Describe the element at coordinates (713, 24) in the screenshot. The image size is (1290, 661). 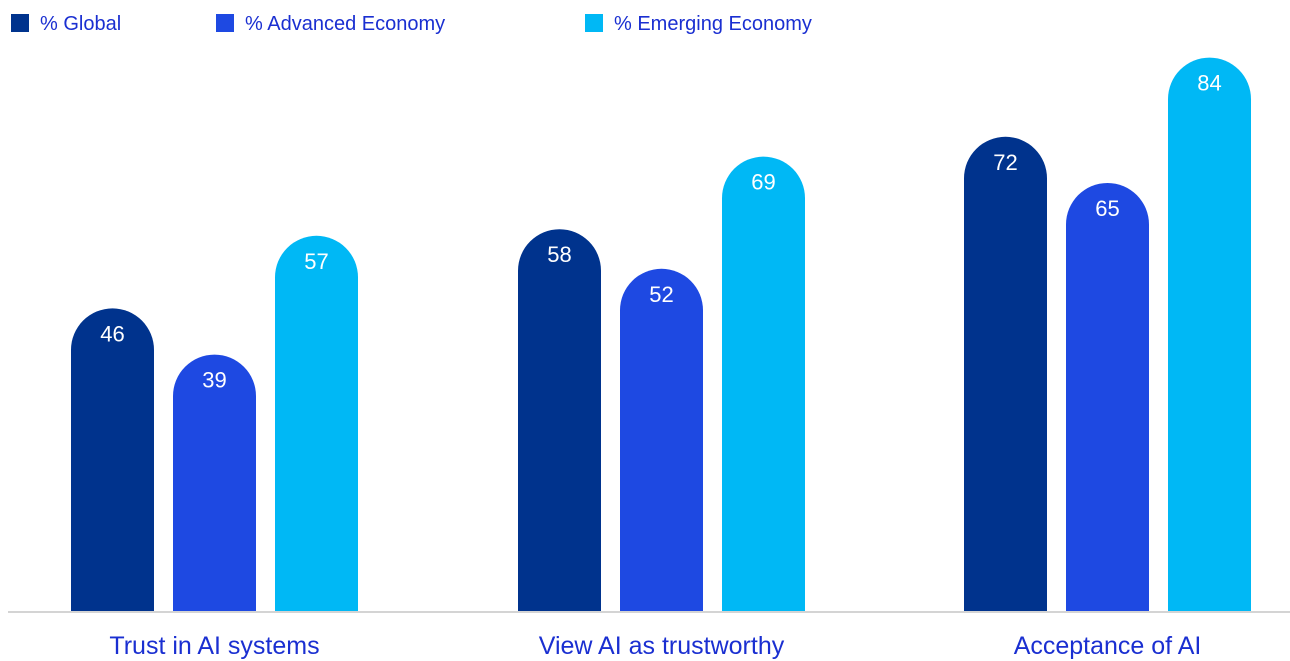
I see `legend-label-emerging-economy: % Emerging Economy` at that location.